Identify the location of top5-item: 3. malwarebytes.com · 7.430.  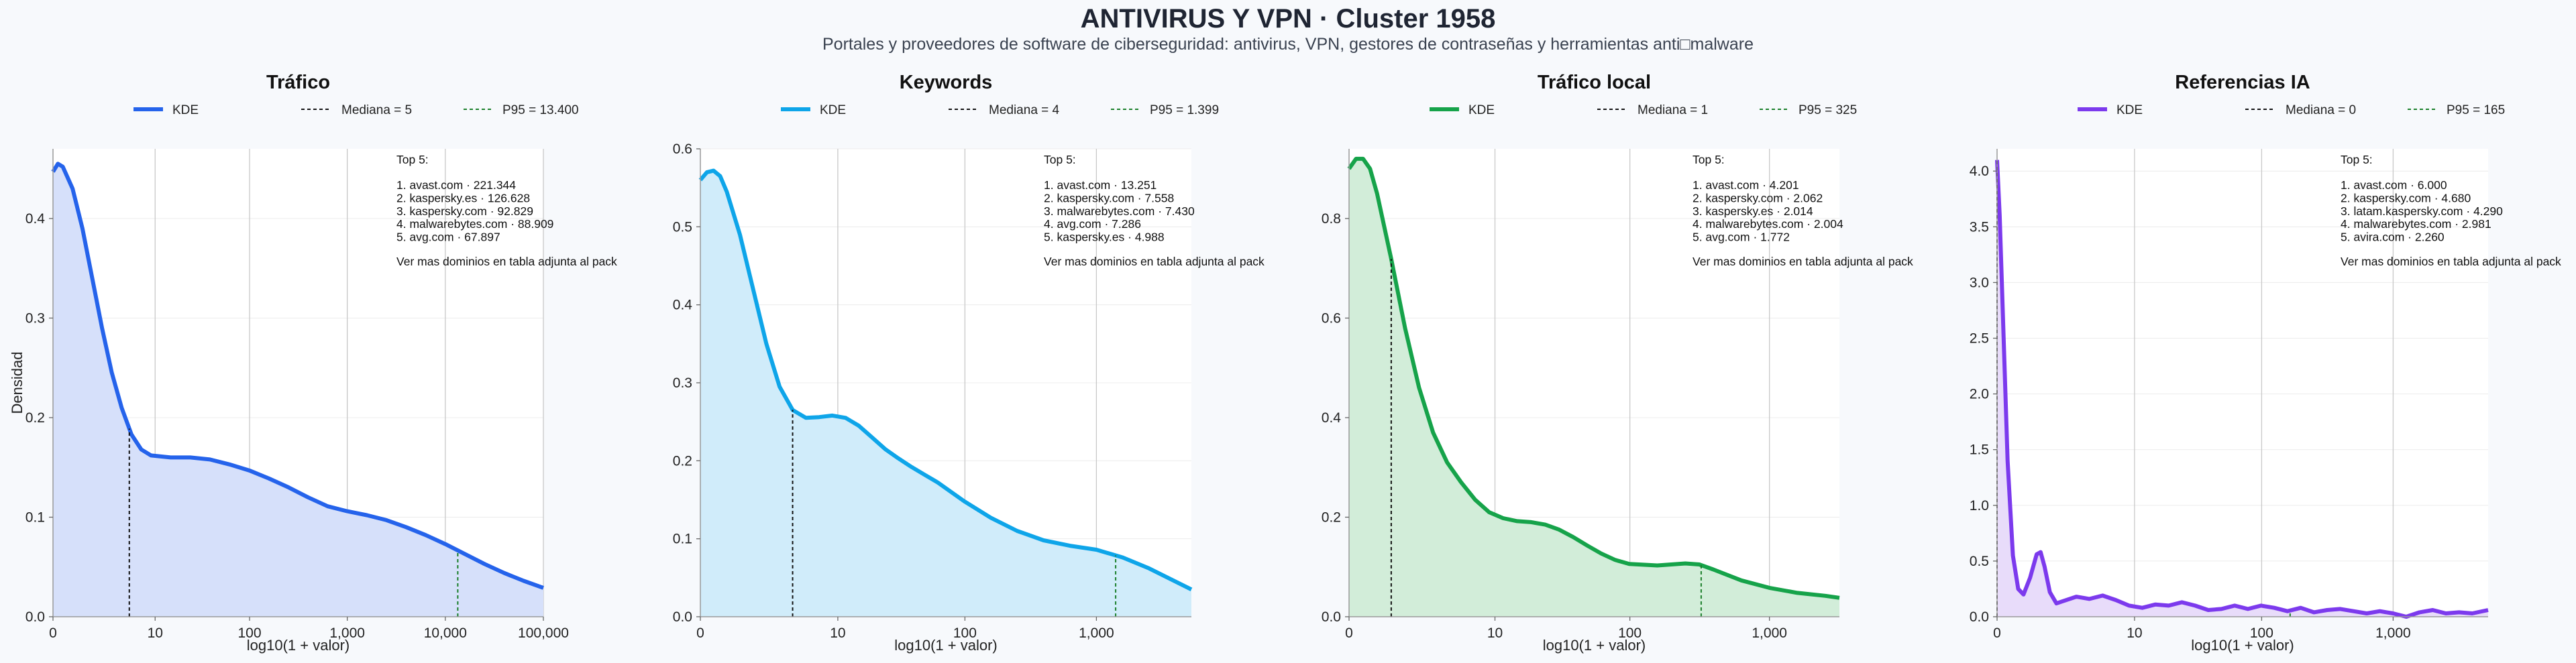
(1119, 211).